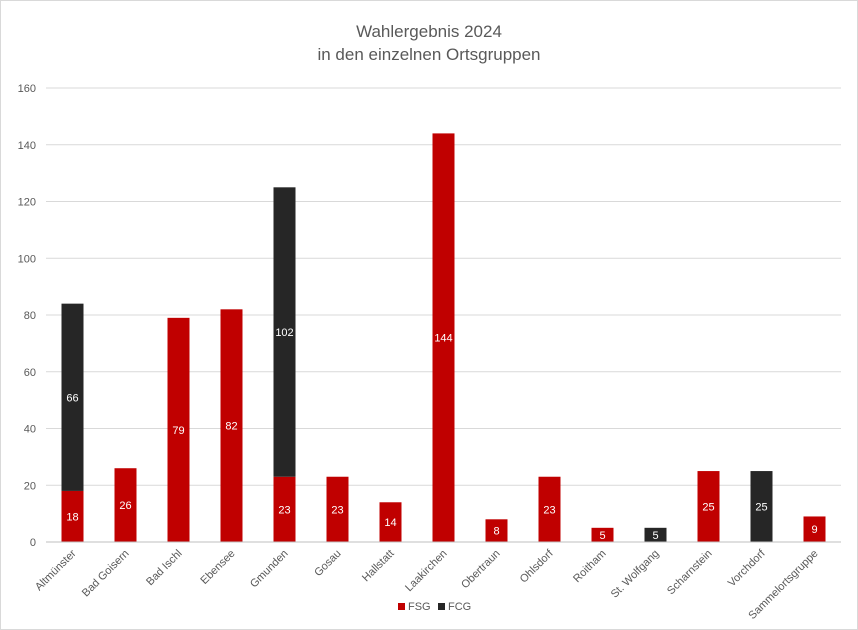  I want to click on data-label-fsg: 144, so click(443, 339).